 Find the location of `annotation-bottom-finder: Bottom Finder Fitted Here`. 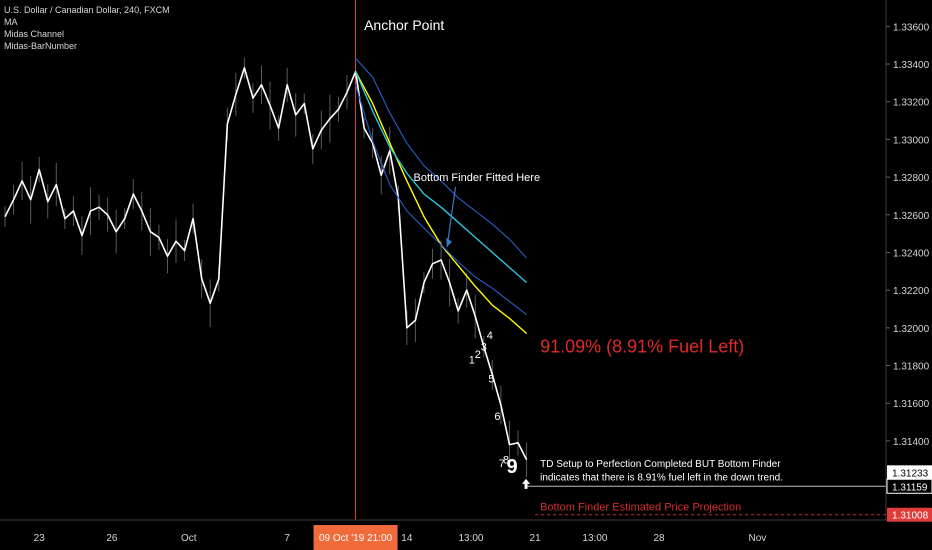

annotation-bottom-finder: Bottom Finder Fitted Here is located at coordinates (477, 178).